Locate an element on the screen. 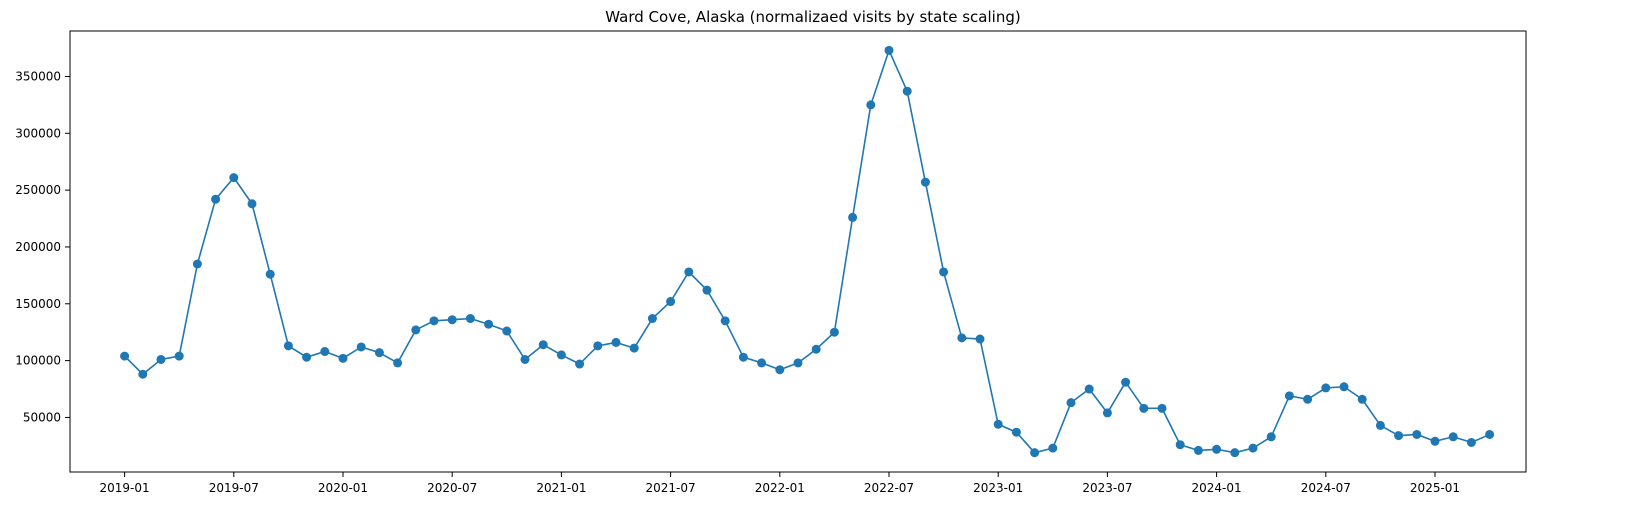 The height and width of the screenshot is (526, 1632). x-tick-label: 2022-01 is located at coordinates (780, 488).